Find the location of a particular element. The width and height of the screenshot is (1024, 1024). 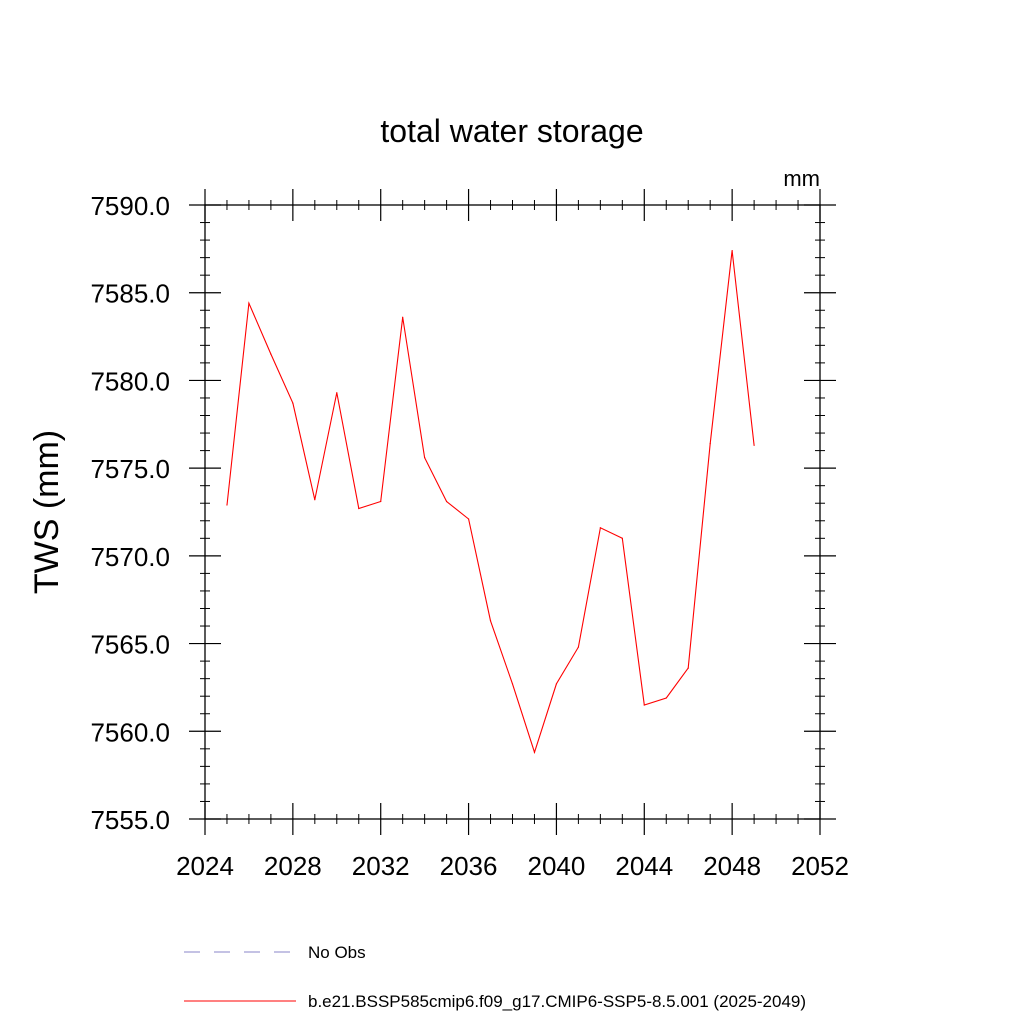

y-tick-label: 7560.0 is located at coordinates (130, 732).